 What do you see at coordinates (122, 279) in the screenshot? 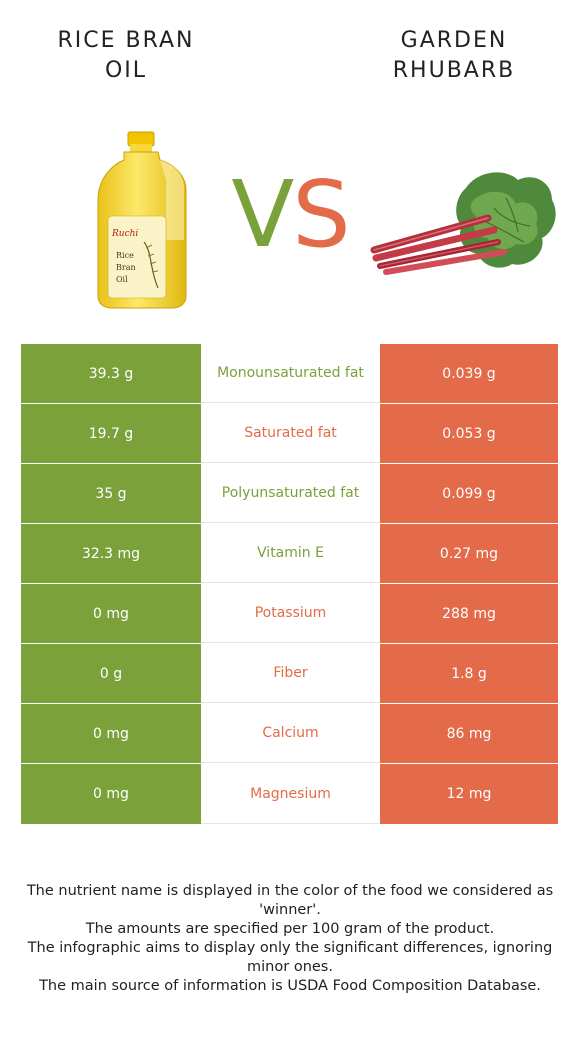
I see `bottle-label-line-3: Oil` at bounding box center [122, 279].